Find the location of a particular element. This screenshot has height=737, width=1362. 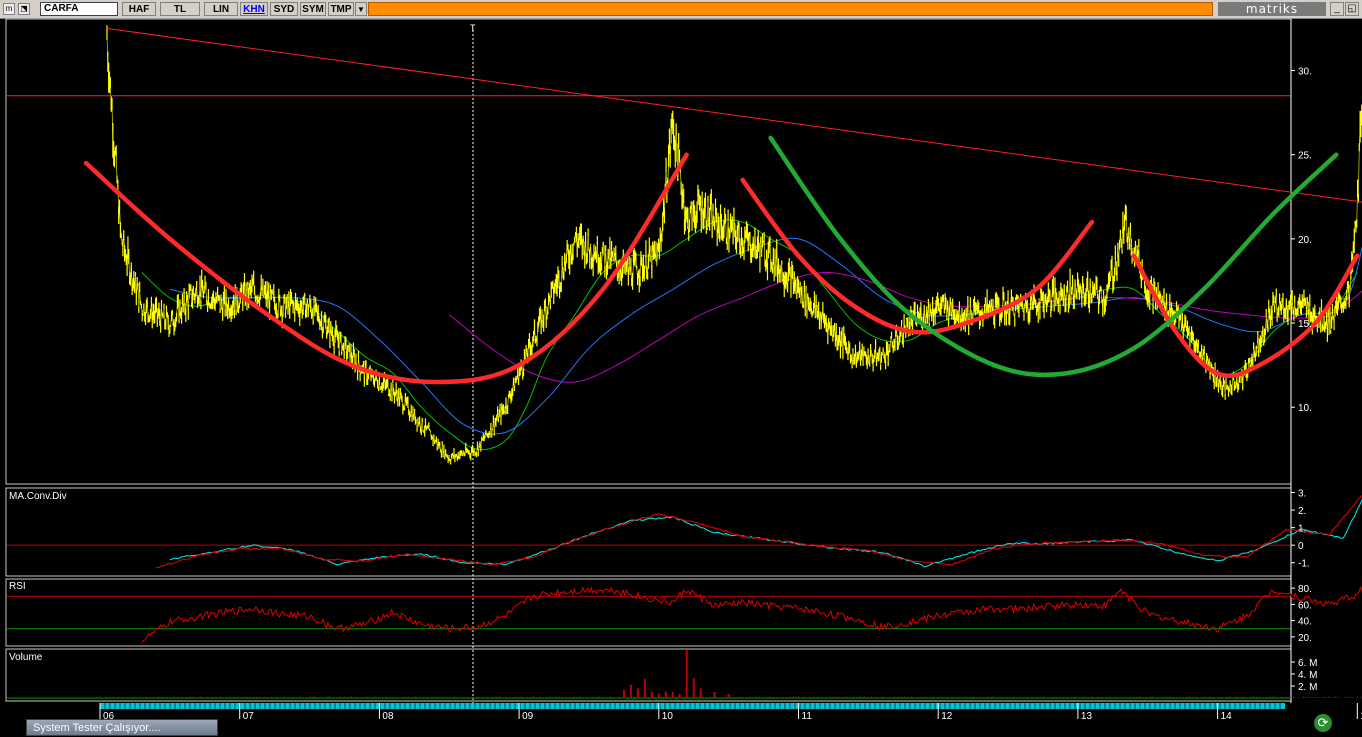

volume-panel-frame is located at coordinates (648, 675).